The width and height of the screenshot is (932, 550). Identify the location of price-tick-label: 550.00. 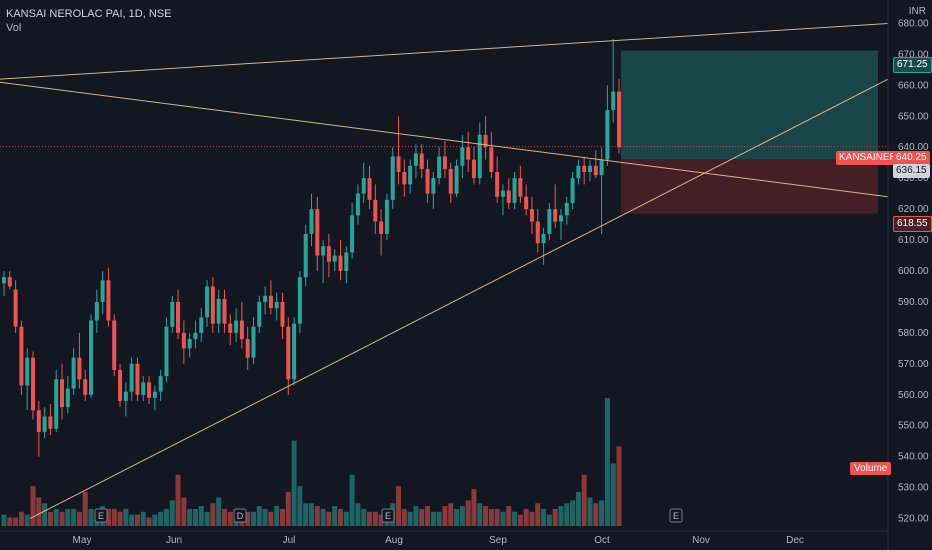
(913, 426).